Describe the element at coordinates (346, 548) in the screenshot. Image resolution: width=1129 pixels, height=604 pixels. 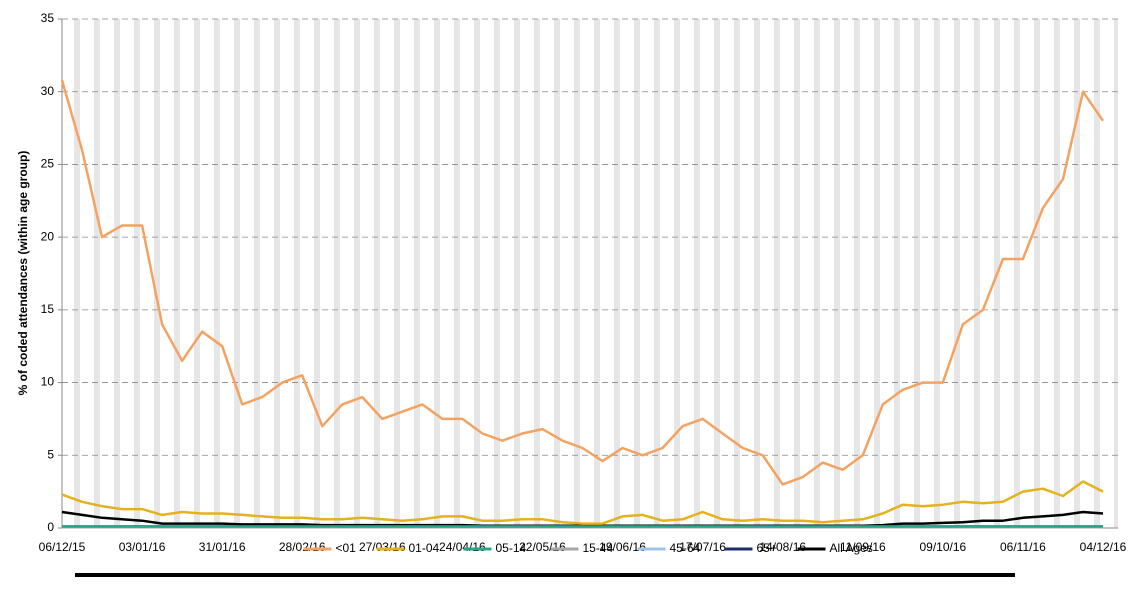
I see `legend-label: <01` at that location.